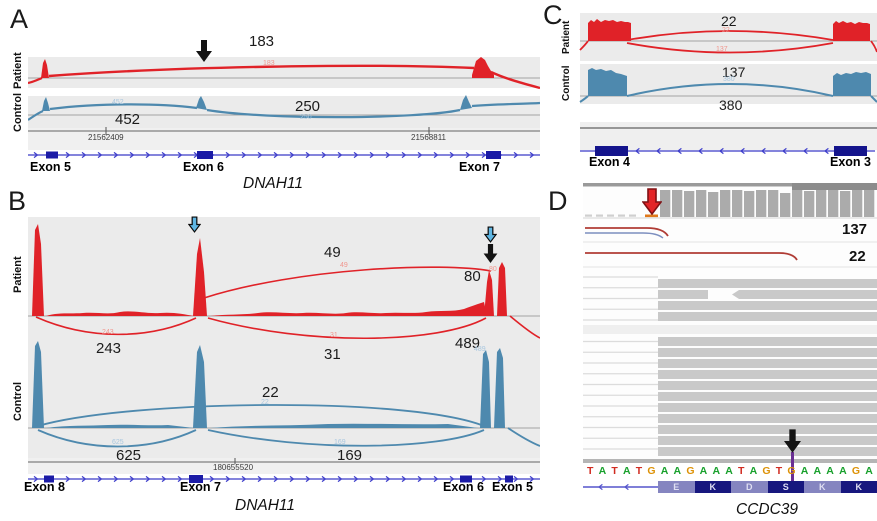 The height and width of the screenshot is (521, 877). I want to click on panel-d-coverage-track, so click(767, 203).